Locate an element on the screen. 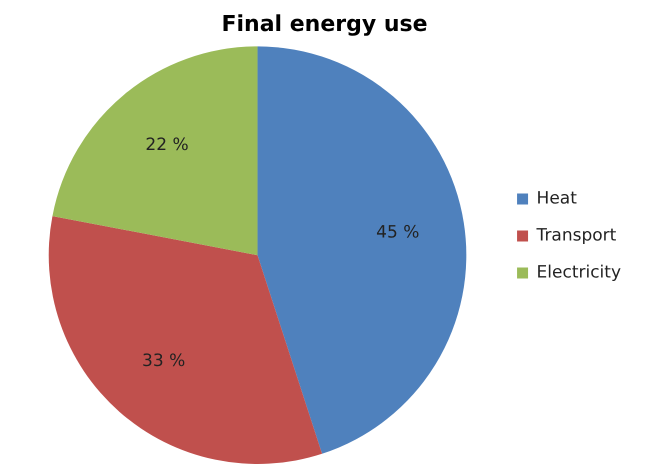 This screenshot has height=472, width=649. data-label: 33 % is located at coordinates (164, 361).